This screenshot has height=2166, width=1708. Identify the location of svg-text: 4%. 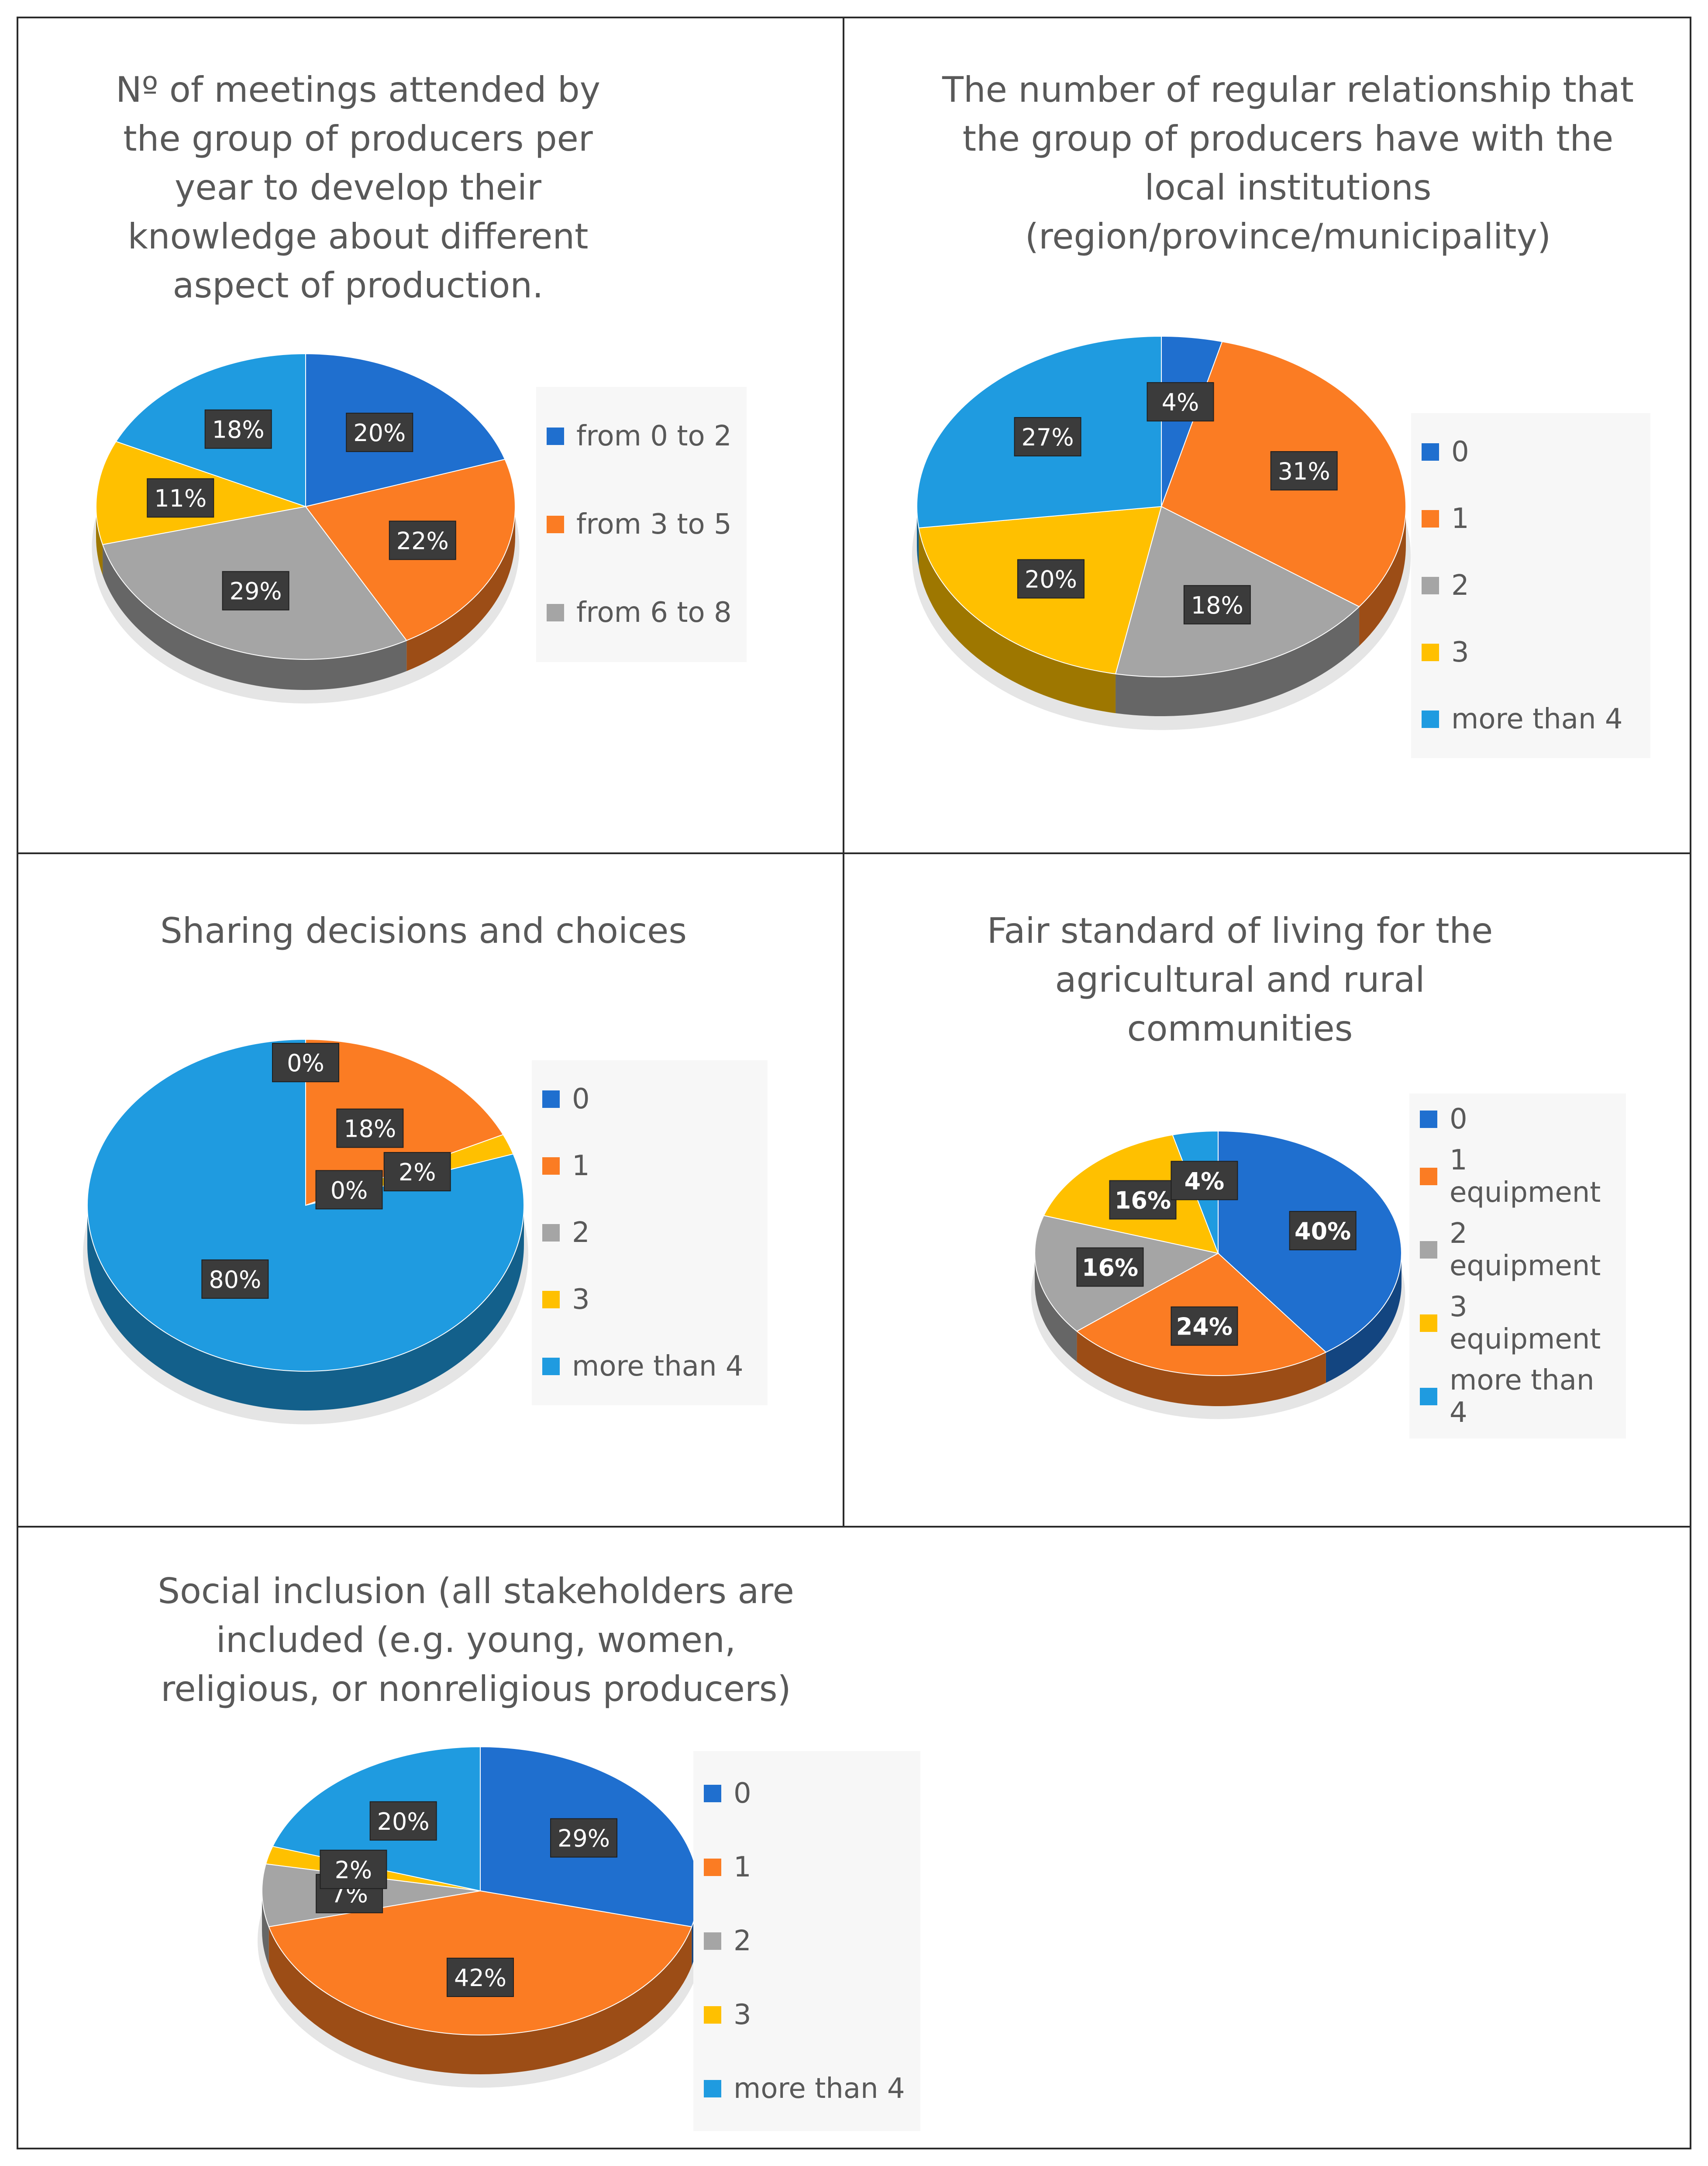
(1180, 402).